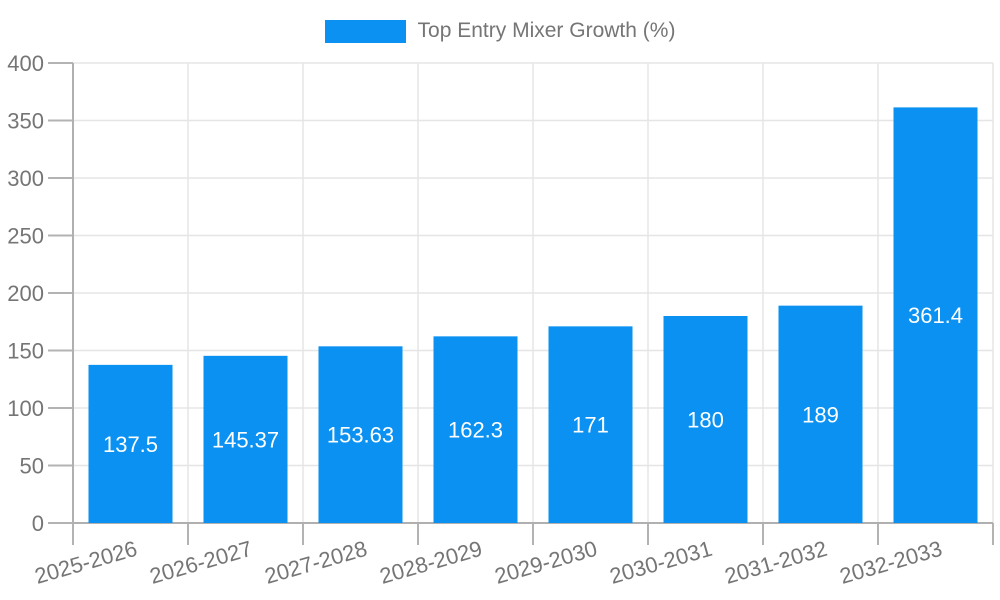 The image size is (1000, 600). Describe the element at coordinates (25, 121) in the screenshot. I see `y-tick-label: 350` at that location.